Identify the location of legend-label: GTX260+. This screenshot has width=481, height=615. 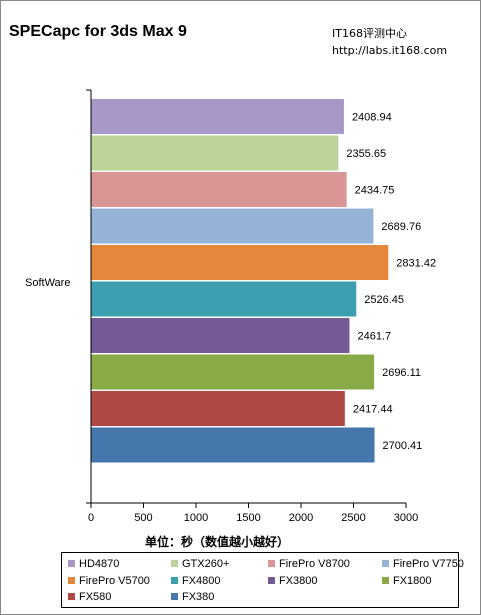
(206, 564).